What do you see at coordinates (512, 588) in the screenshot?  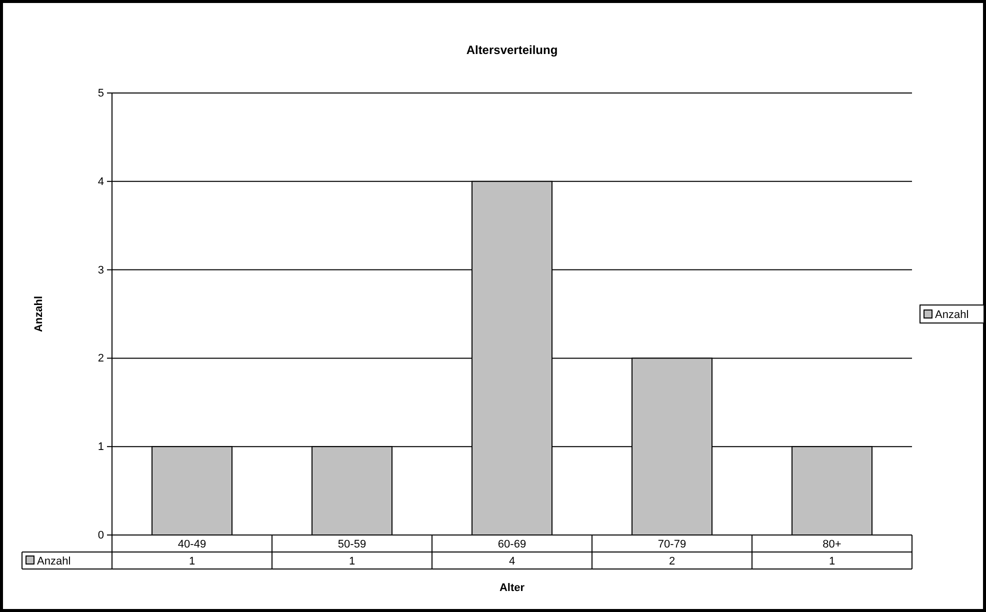 I see `x-axis-title: Alter` at bounding box center [512, 588].